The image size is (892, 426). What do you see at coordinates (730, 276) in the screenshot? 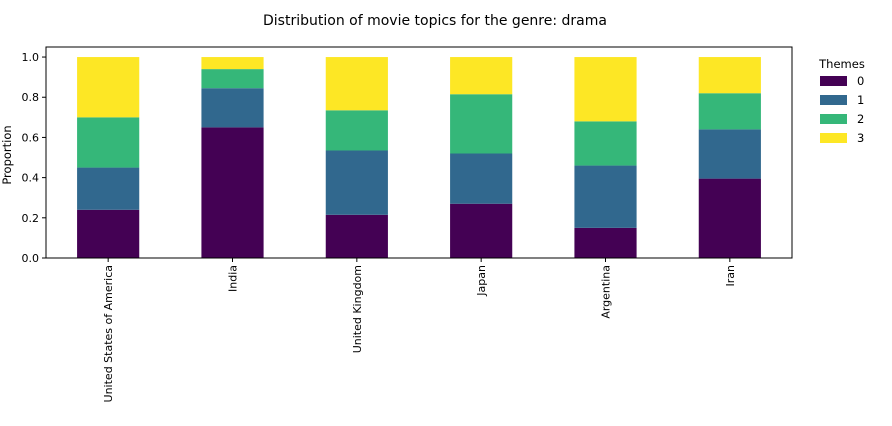
I see `x-tick-label: Iran` at bounding box center [730, 276].